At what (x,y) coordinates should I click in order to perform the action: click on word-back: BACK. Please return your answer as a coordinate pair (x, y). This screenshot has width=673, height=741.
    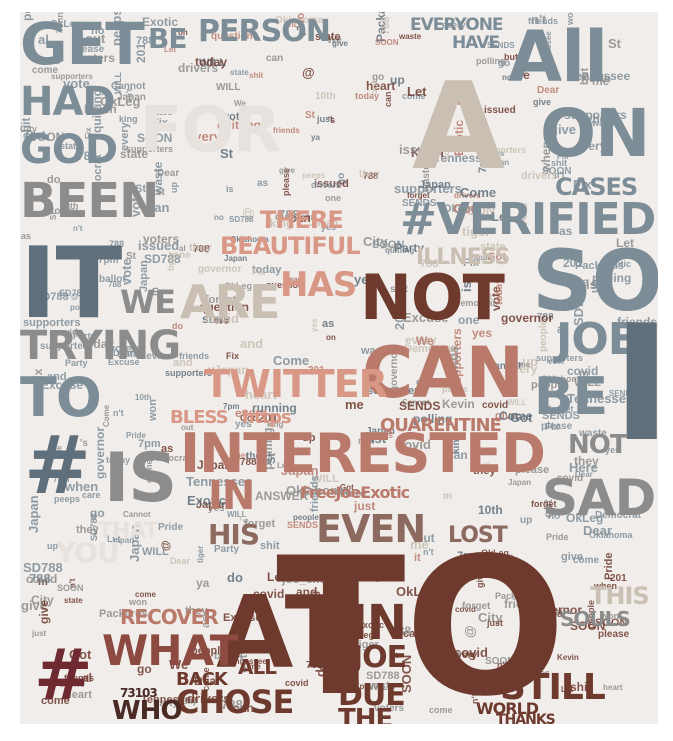
    Looking at the image, I should click on (202, 679).